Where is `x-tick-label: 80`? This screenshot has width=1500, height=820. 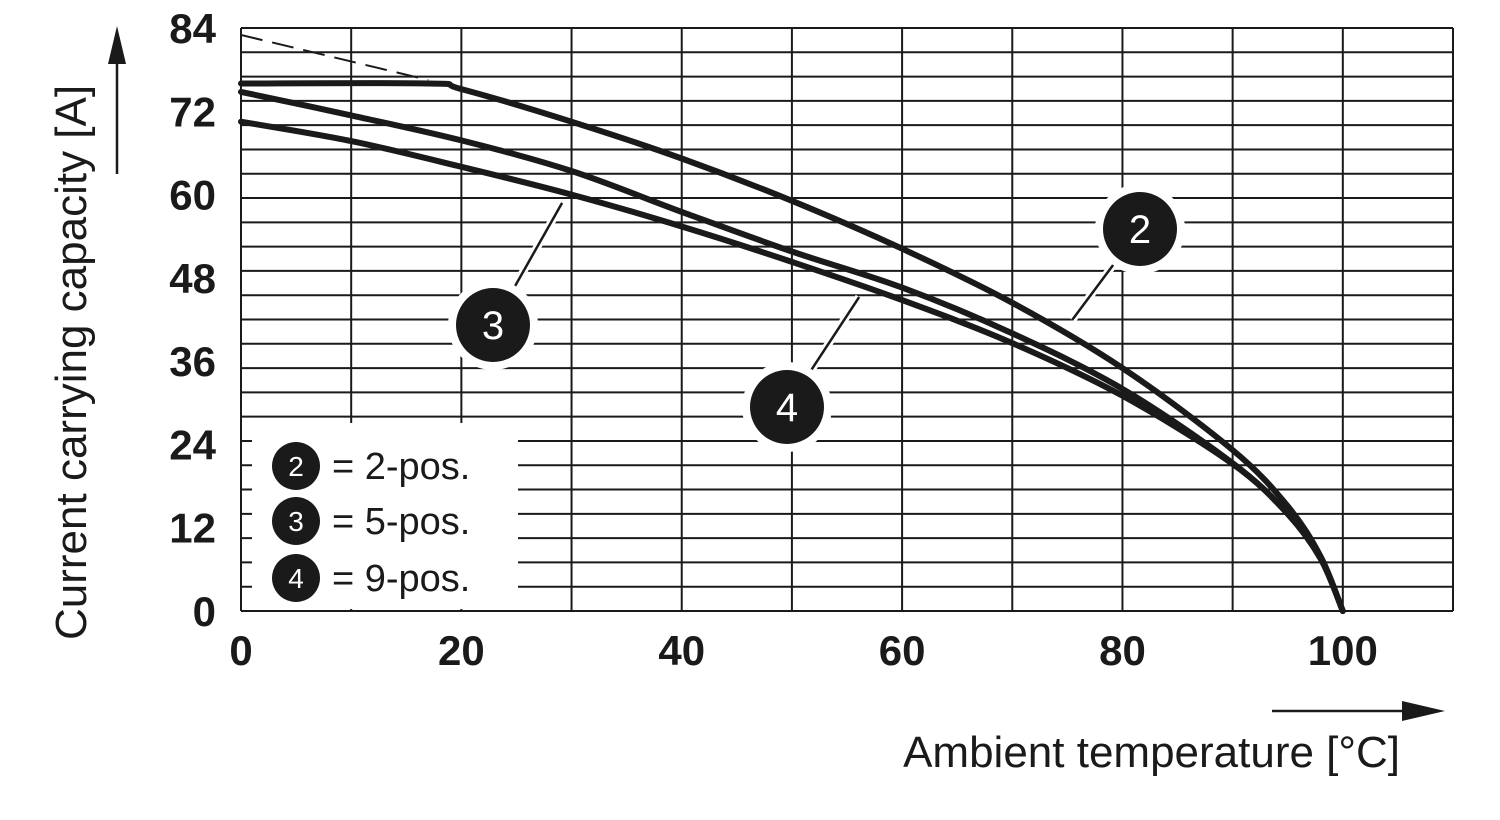
x-tick-label: 80 is located at coordinates (1122, 650).